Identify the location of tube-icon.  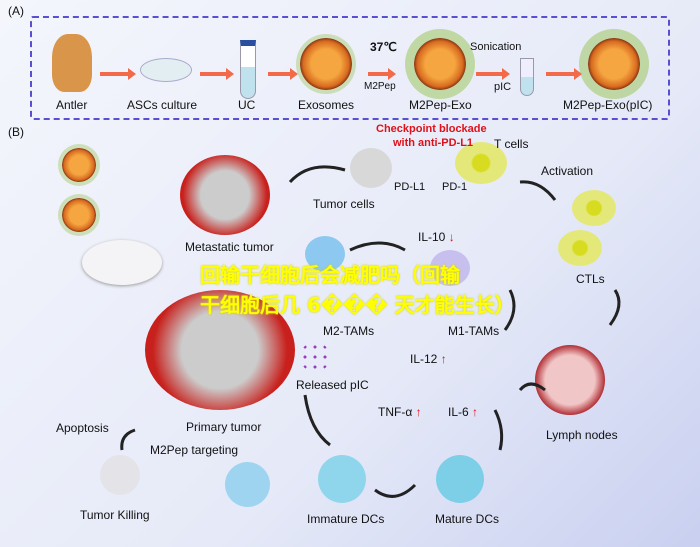
(248, 69).